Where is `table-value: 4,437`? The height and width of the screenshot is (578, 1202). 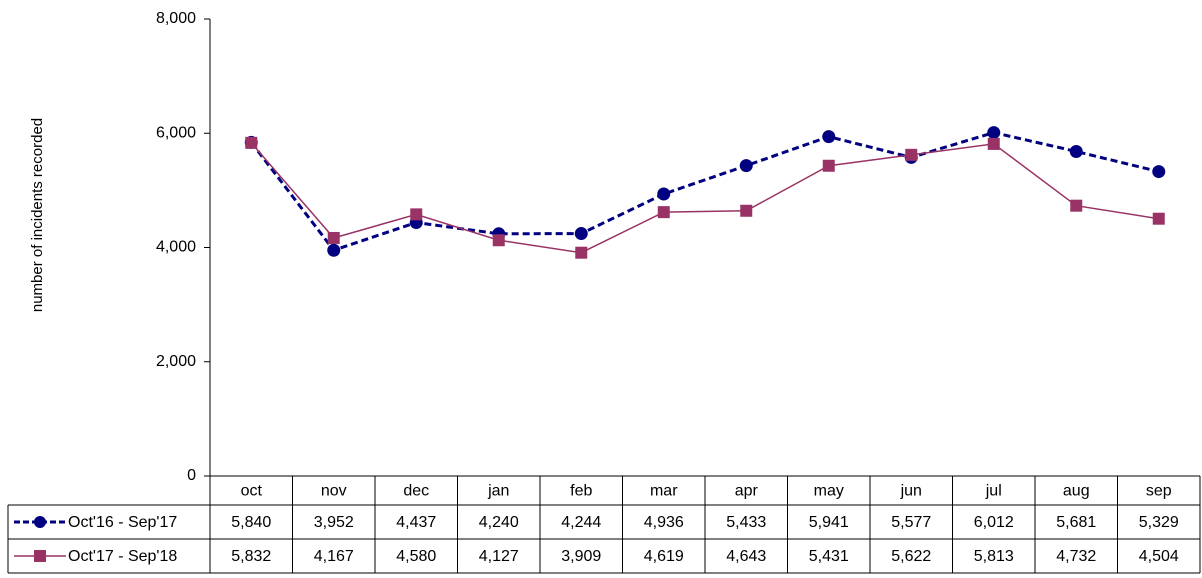
table-value: 4,437 is located at coordinates (416, 522).